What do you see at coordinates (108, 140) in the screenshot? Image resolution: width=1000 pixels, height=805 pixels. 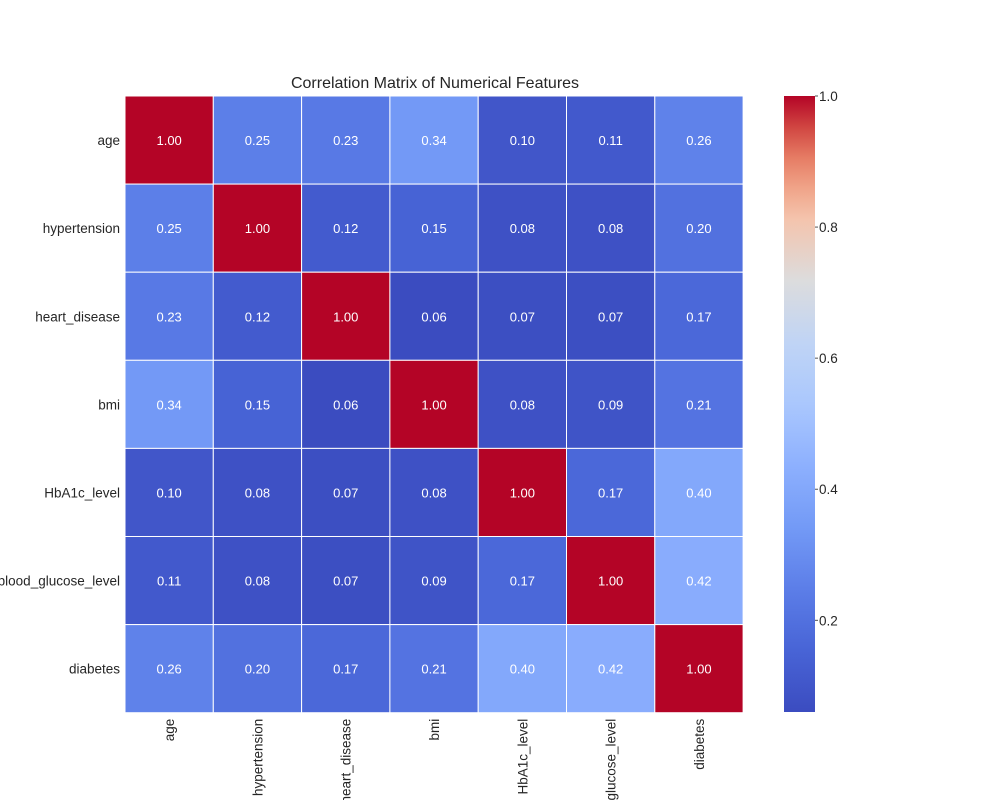 I see `row-label: age` at bounding box center [108, 140].